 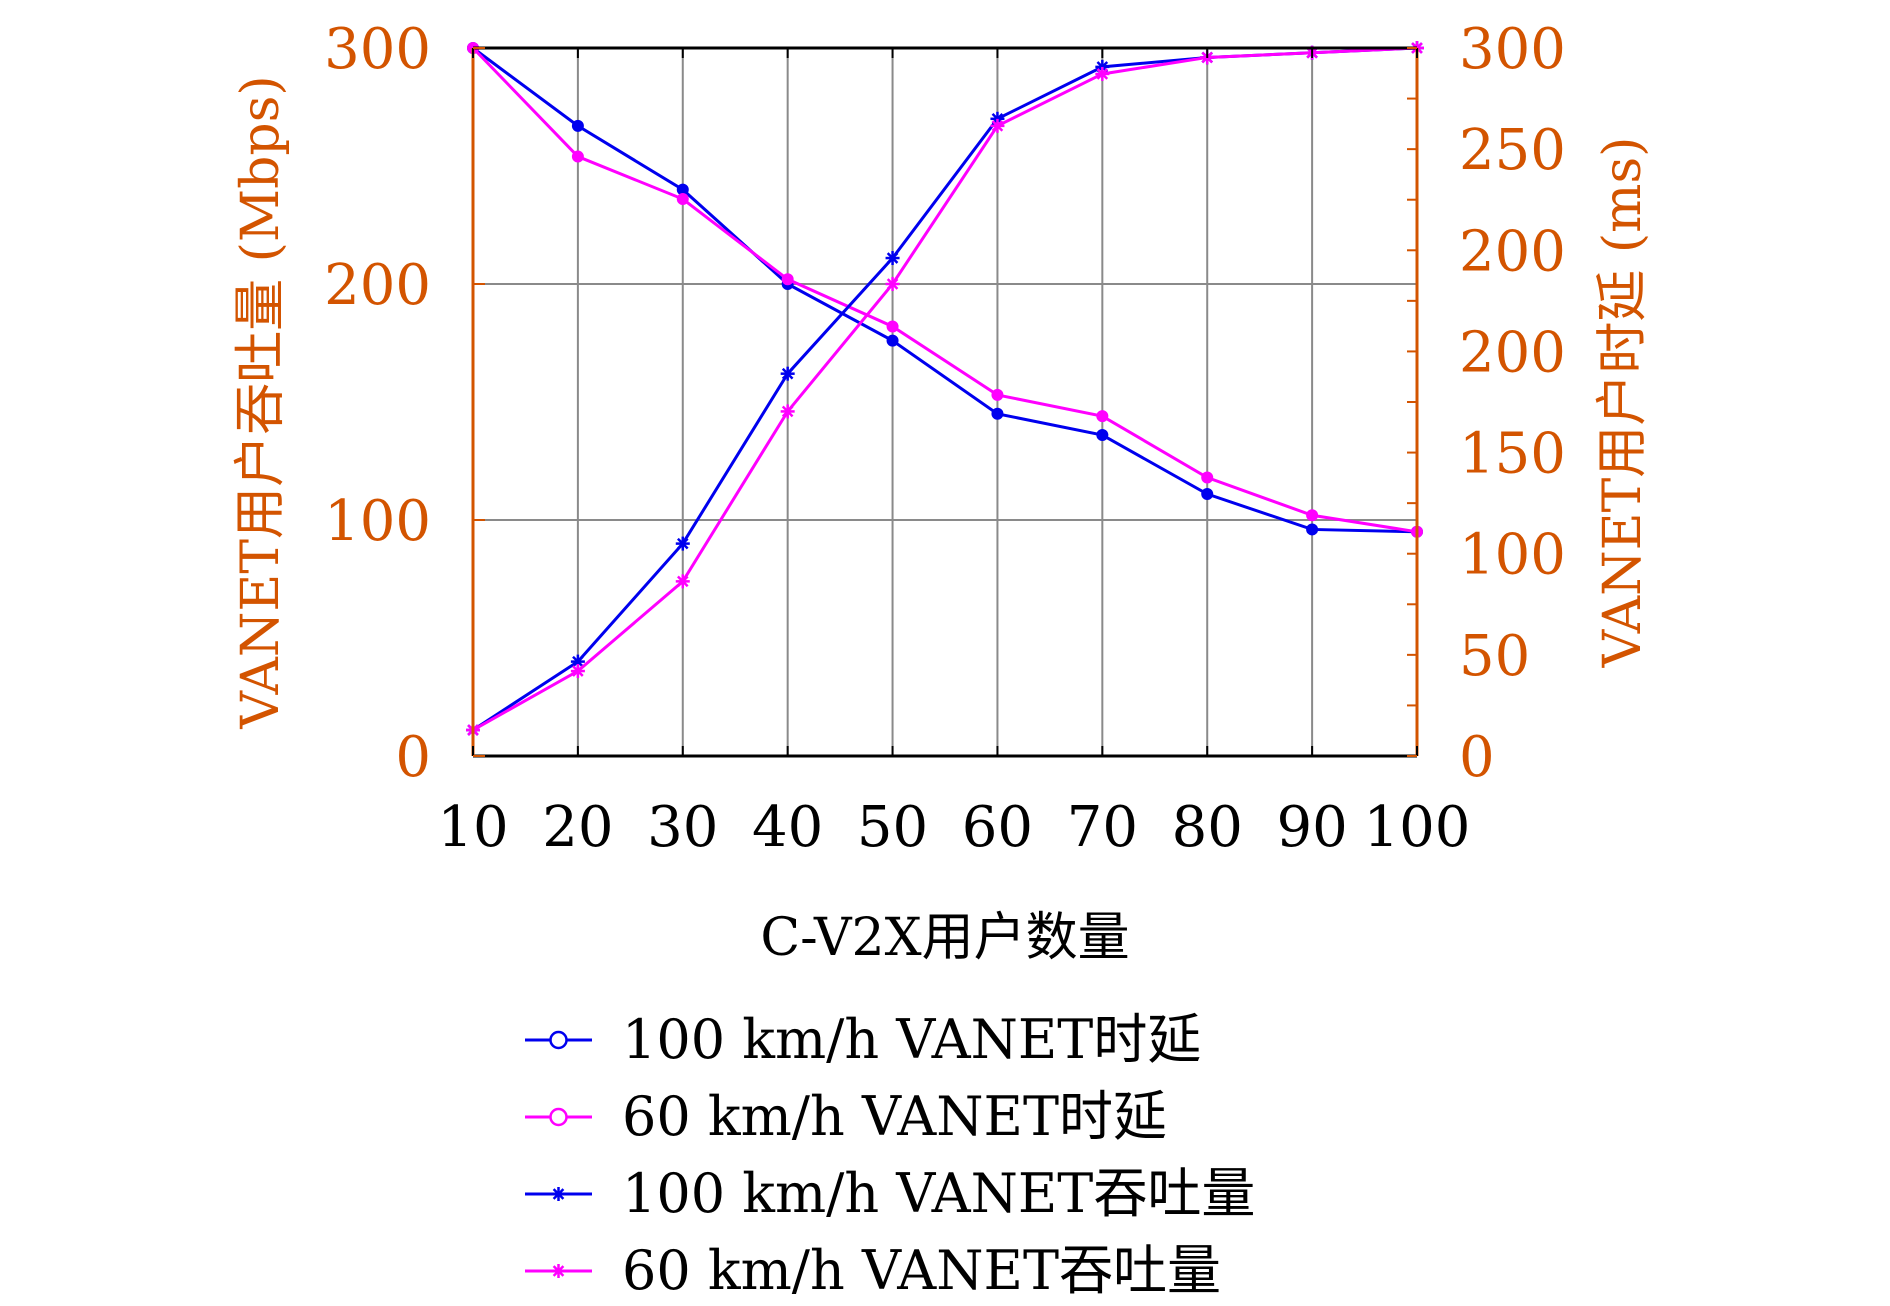 I want to click on y-left-tick-label: 0, so click(x=413, y=757).